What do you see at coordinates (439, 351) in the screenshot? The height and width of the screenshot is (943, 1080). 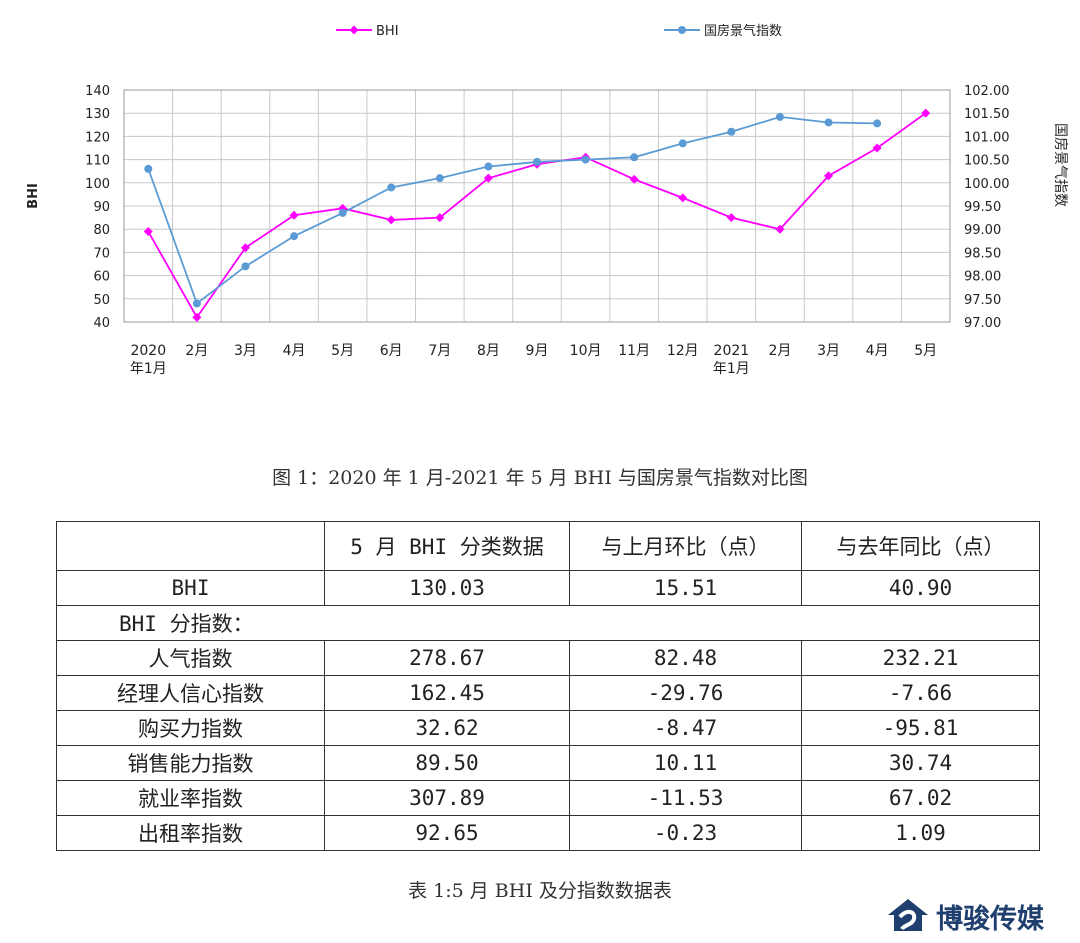 I see `x-tick-label: 7月` at bounding box center [439, 351].